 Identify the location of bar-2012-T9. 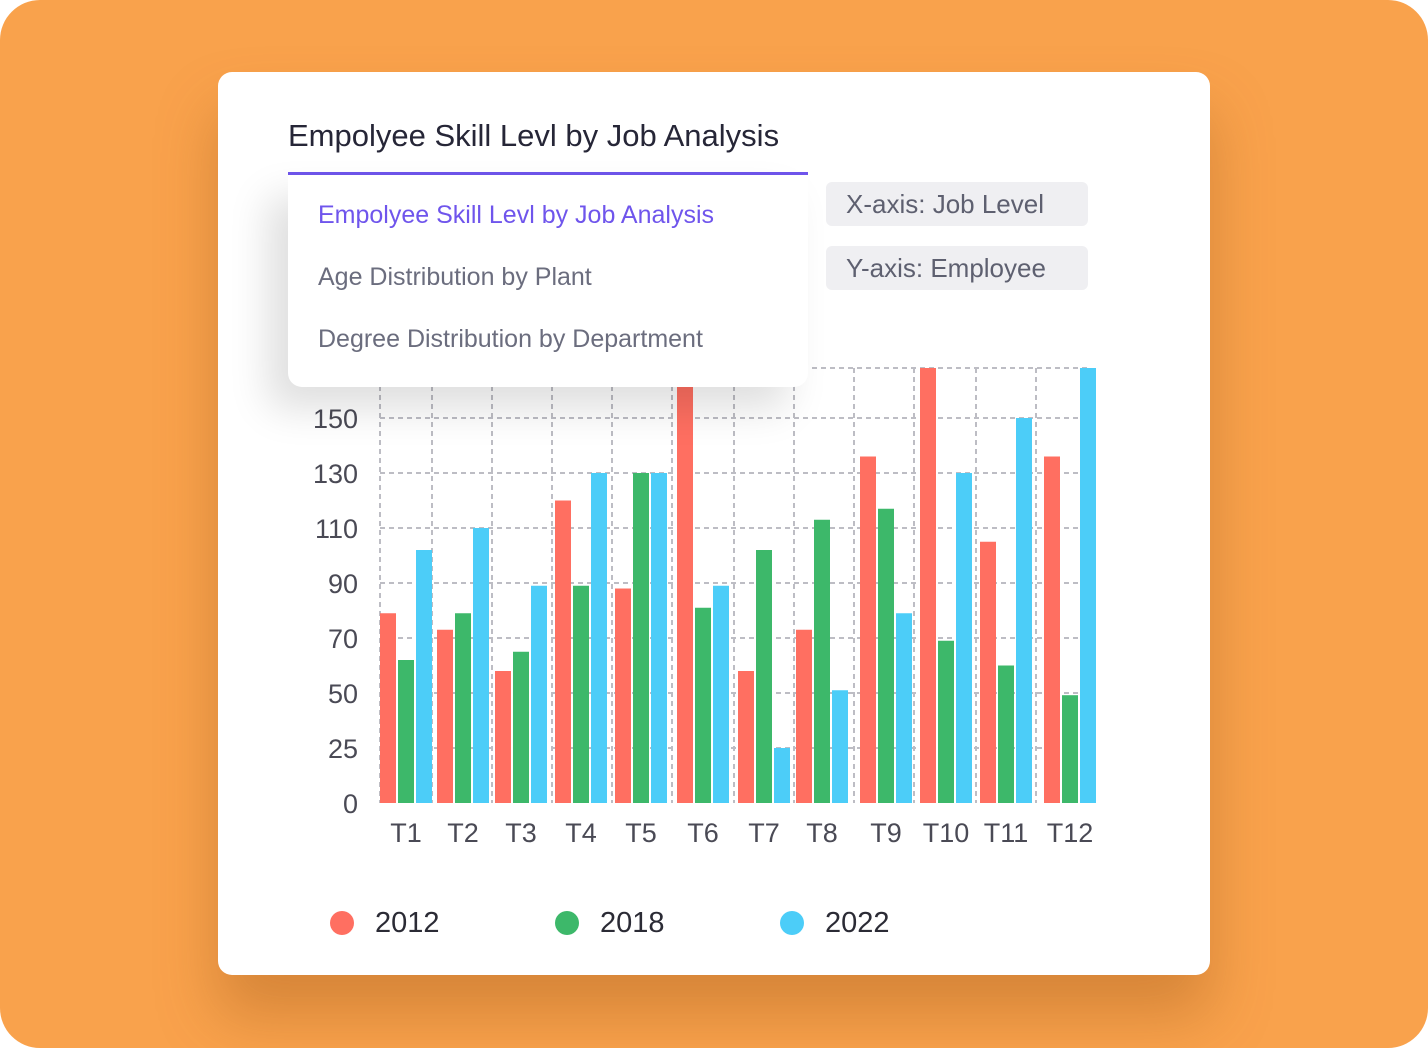
(868, 629).